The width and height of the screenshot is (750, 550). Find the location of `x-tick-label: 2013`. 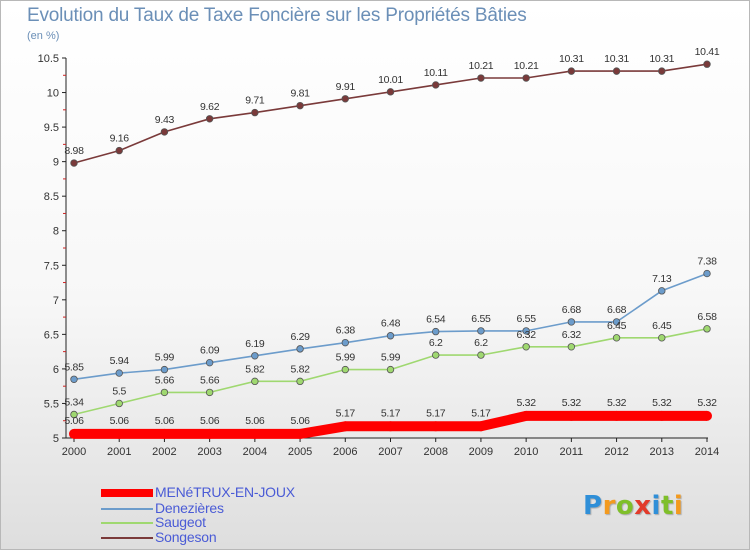

x-tick-label: 2013 is located at coordinates (662, 452).